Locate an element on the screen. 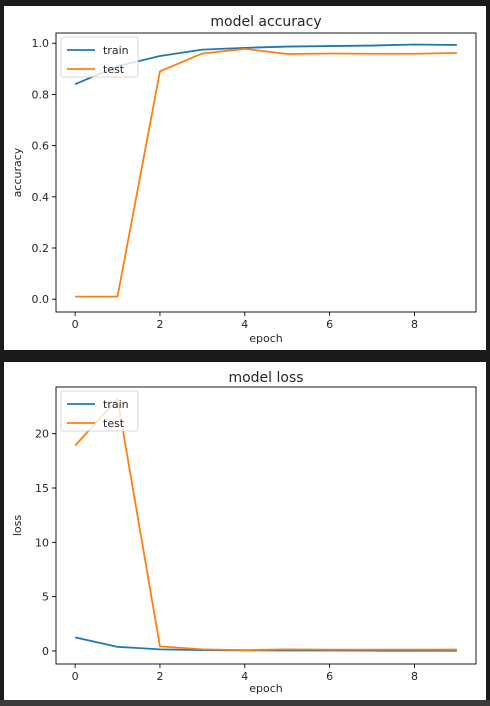  loss-y-tick-label: 10 is located at coordinates (42, 542).